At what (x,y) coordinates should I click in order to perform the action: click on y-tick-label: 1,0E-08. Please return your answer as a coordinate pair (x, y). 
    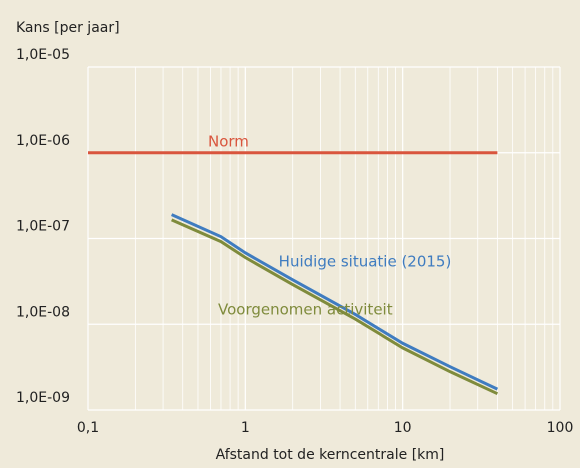
    Looking at the image, I should click on (43, 312).